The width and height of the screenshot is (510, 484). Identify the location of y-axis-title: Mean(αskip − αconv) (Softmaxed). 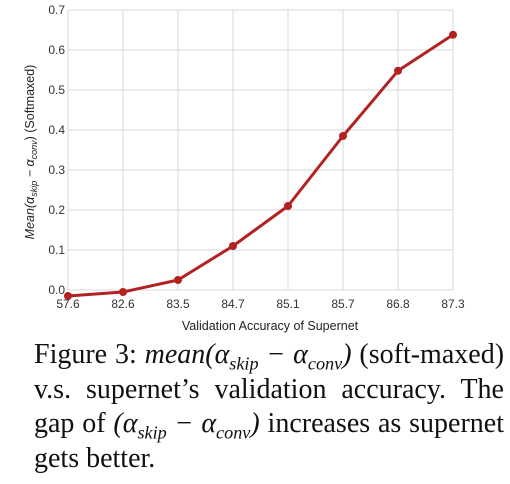
(31, 152).